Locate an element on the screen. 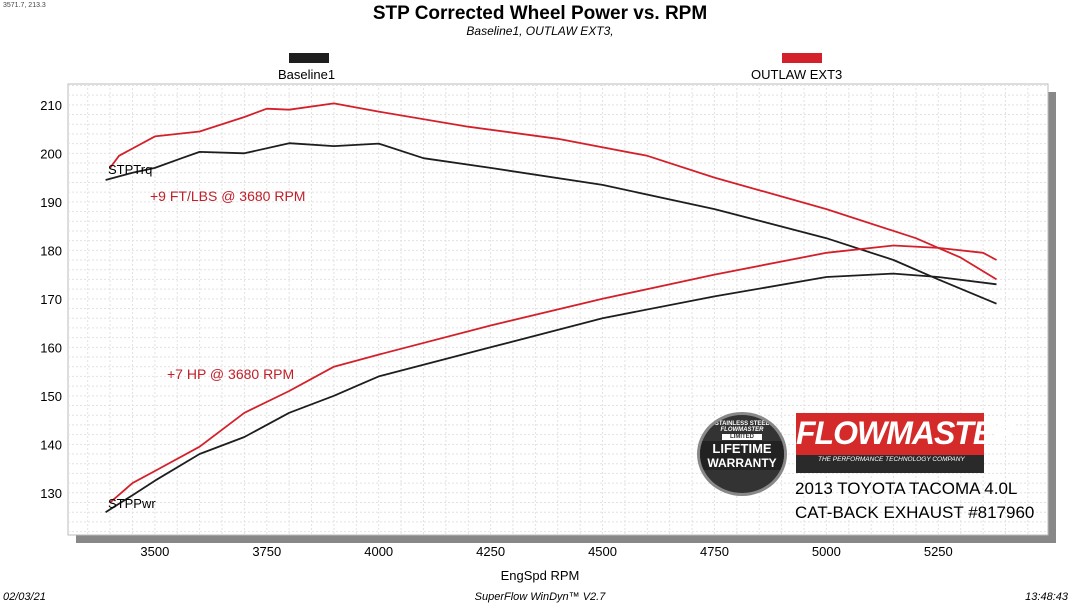 This screenshot has width=1080, height=608. x-tick-label: 3500 is located at coordinates (154, 551).